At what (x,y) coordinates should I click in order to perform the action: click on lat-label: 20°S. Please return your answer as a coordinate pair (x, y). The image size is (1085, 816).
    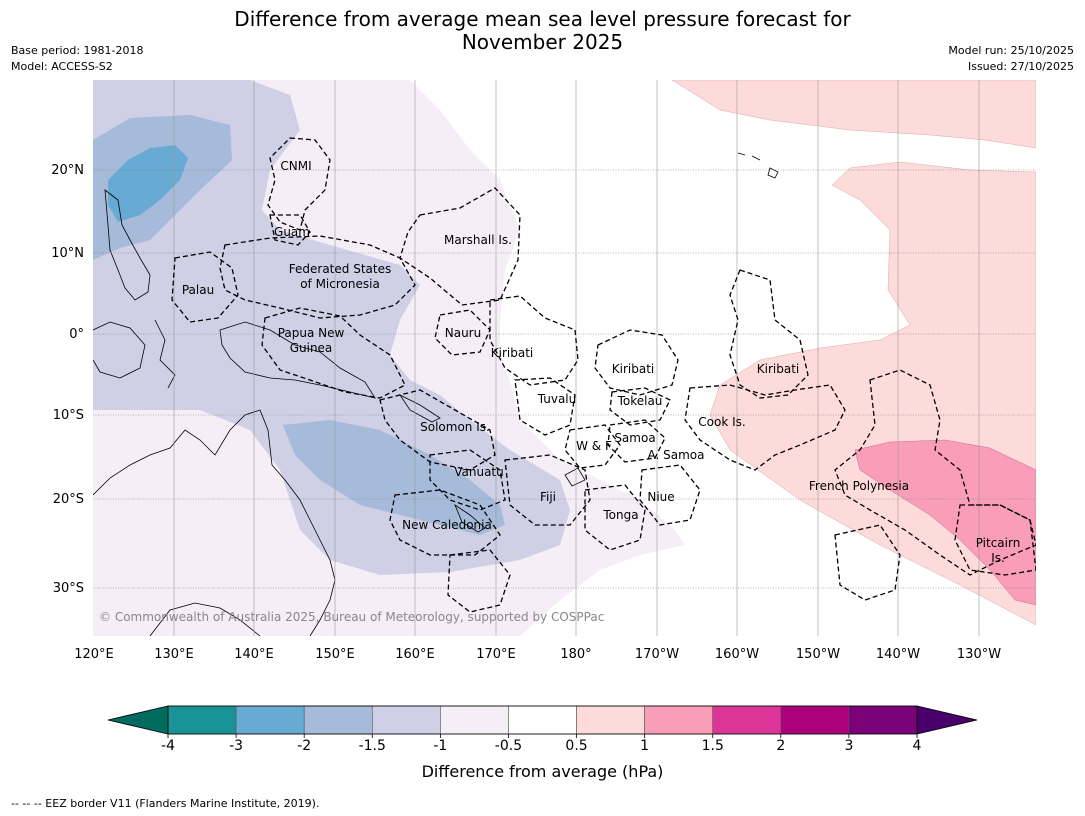
    Looking at the image, I should click on (68, 499).